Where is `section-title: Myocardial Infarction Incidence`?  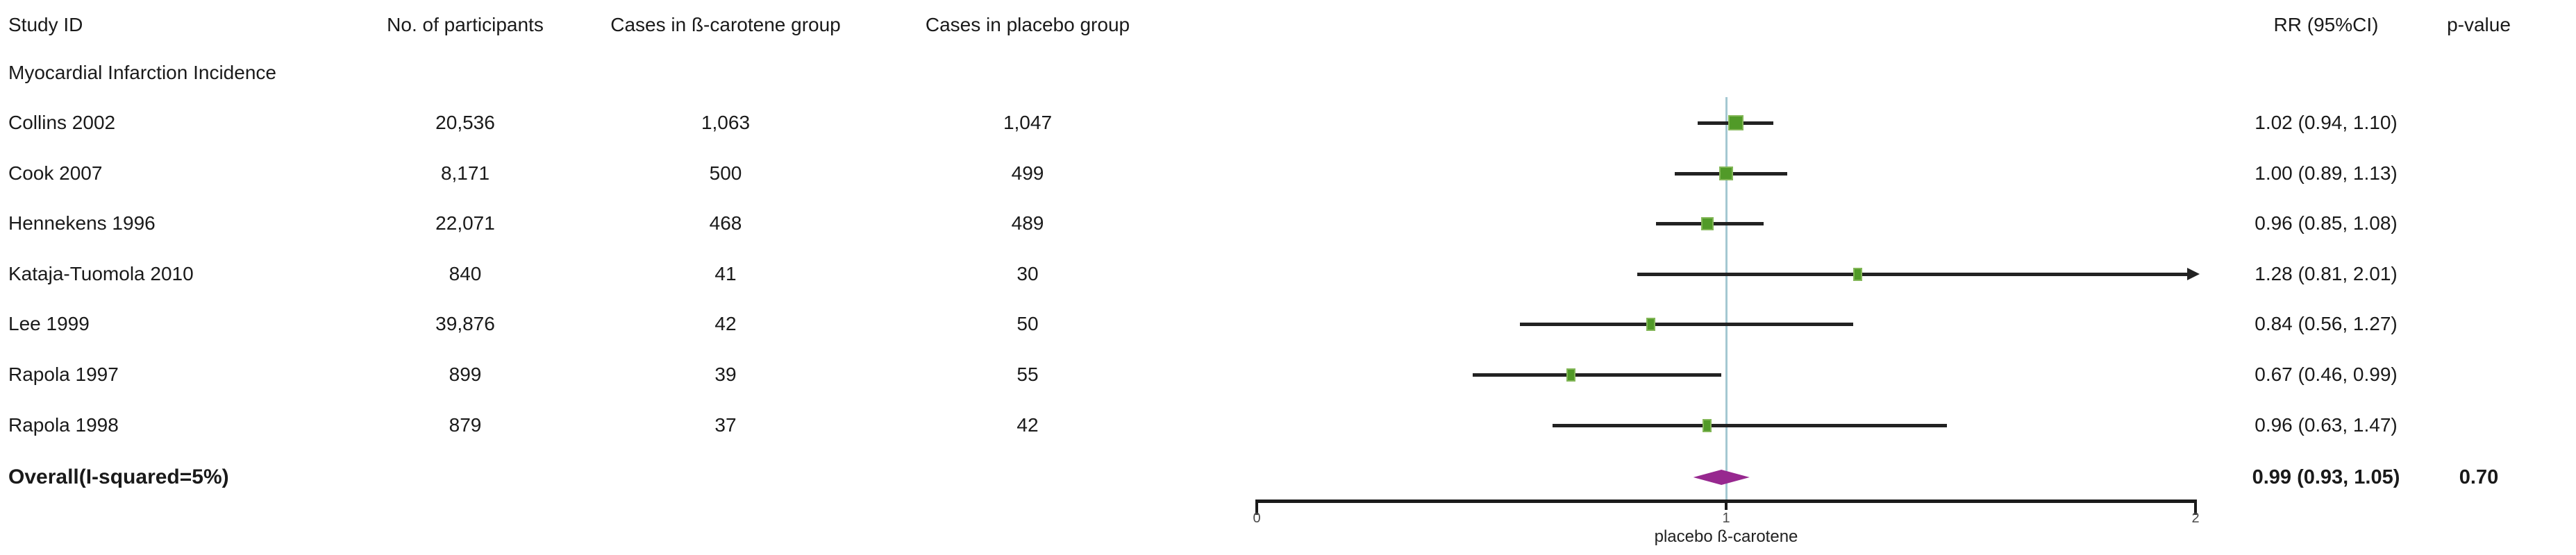
section-title: Myocardial Infarction Incidence is located at coordinates (142, 72).